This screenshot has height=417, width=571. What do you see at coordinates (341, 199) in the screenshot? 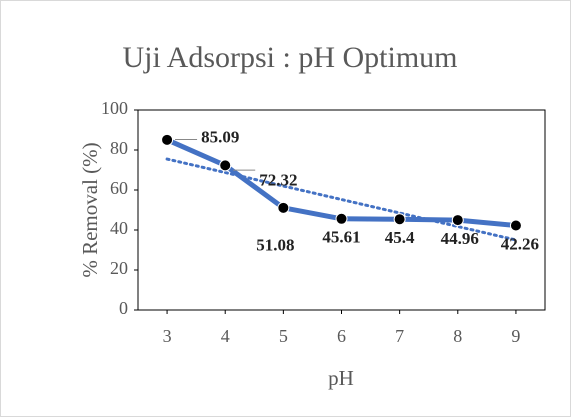
I see `trendline` at bounding box center [341, 199].